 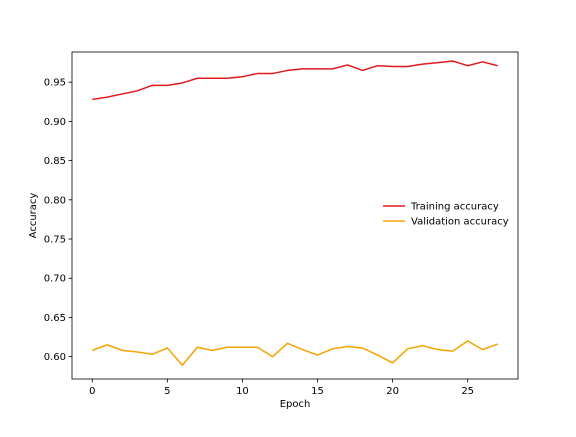 I want to click on x-tick-label: 5, so click(x=167, y=391).